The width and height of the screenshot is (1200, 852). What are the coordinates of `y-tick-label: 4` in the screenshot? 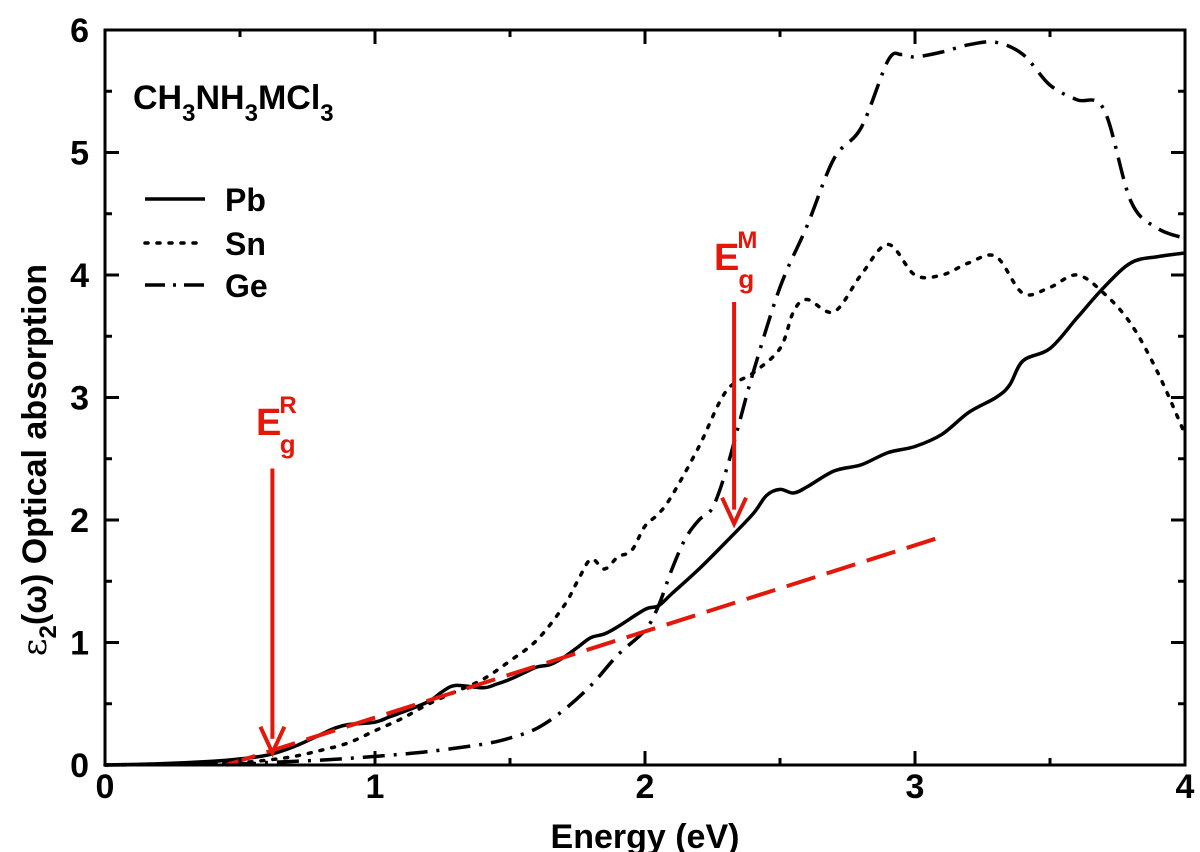 It's located at (79, 276).